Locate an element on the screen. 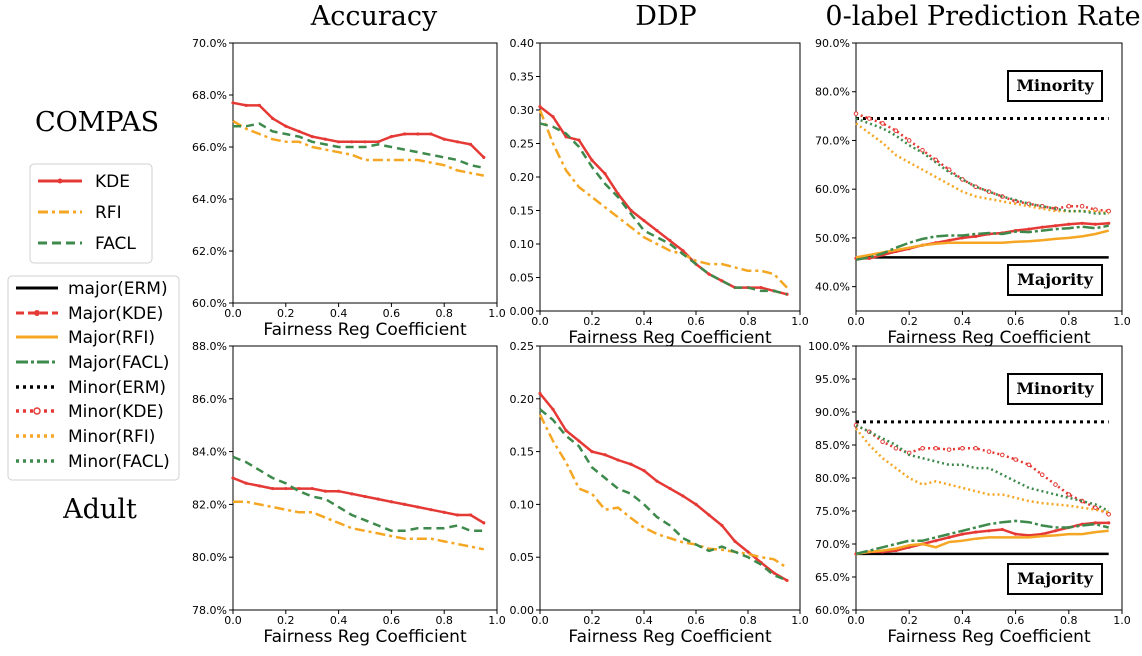 The width and height of the screenshot is (1142, 656). series-major-rfi is located at coordinates (982, 244).